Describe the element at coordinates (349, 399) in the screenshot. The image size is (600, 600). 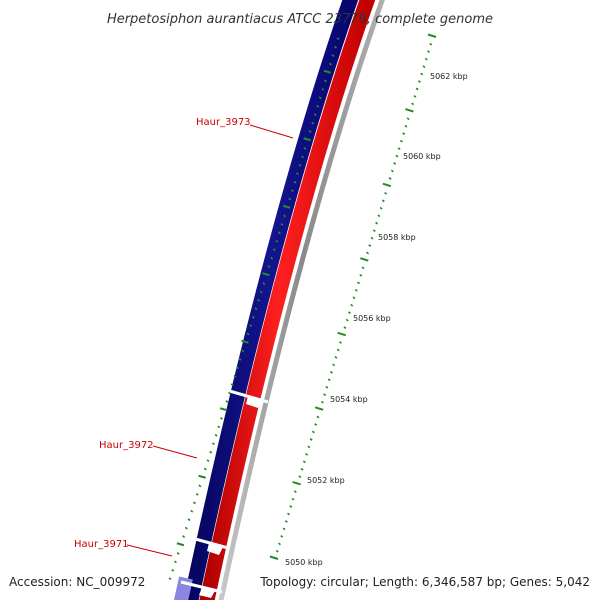
I see `scale-label-5054: 5054 kbp` at that location.